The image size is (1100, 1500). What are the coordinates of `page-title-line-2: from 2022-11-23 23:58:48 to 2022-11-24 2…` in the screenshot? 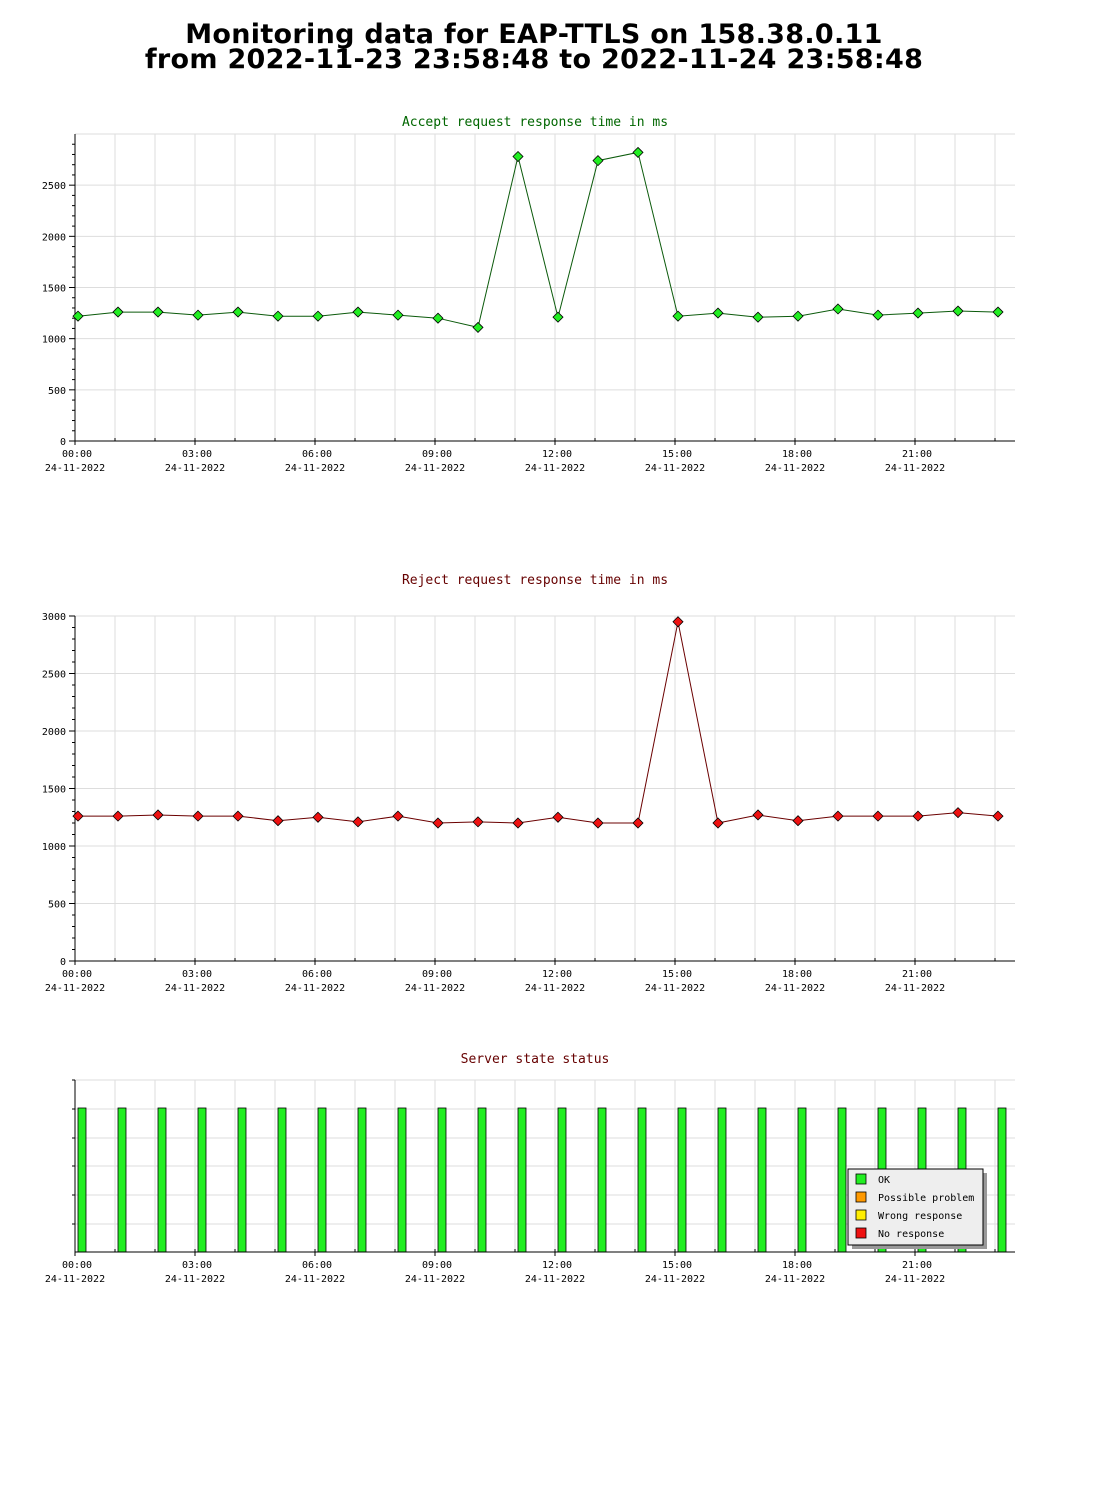 It's located at (534, 59).